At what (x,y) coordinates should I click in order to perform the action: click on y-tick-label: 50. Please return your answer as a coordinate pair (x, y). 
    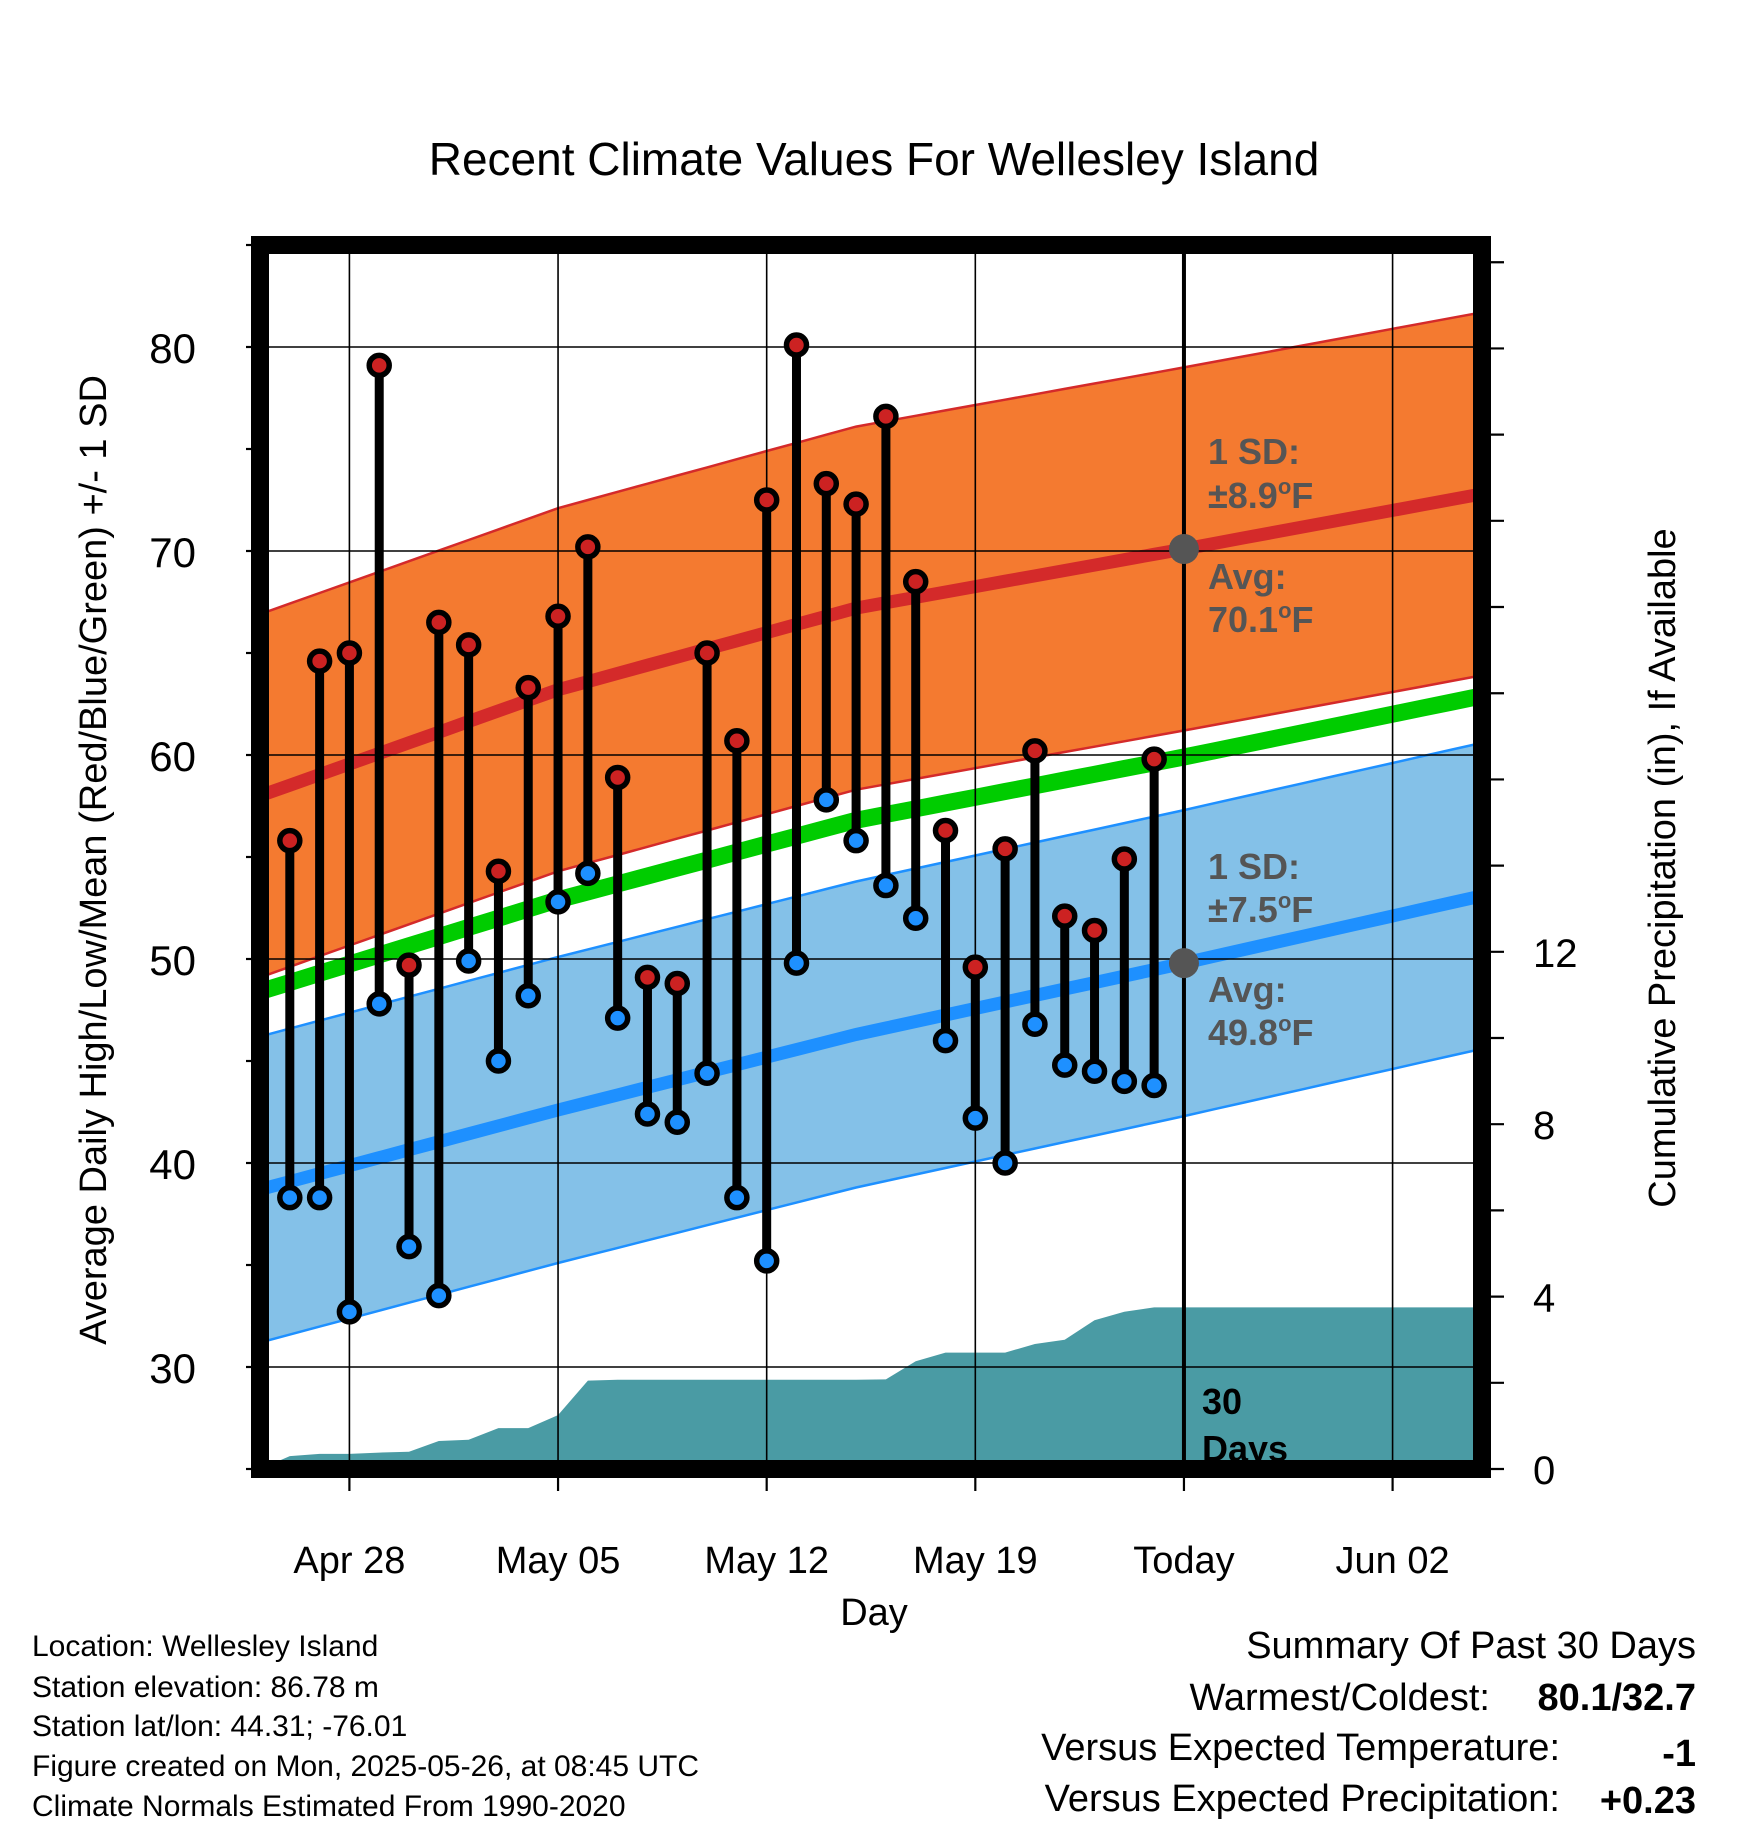
    Looking at the image, I should click on (172, 960).